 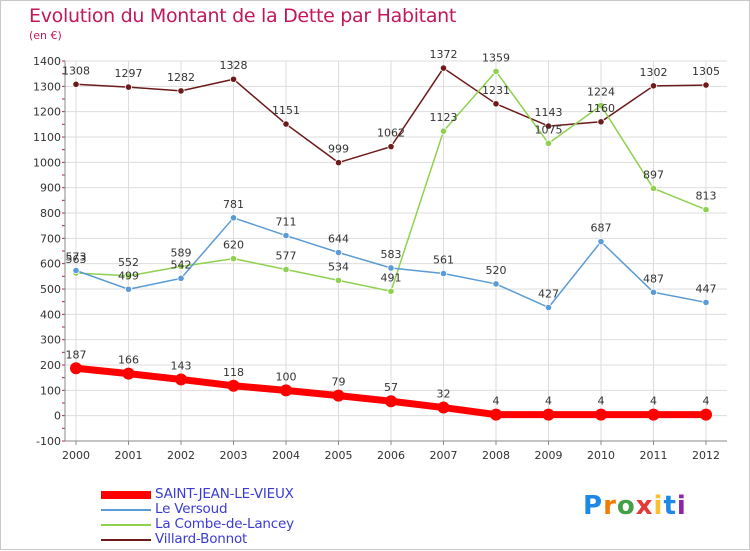 I want to click on data-label: 711, so click(x=286, y=222).